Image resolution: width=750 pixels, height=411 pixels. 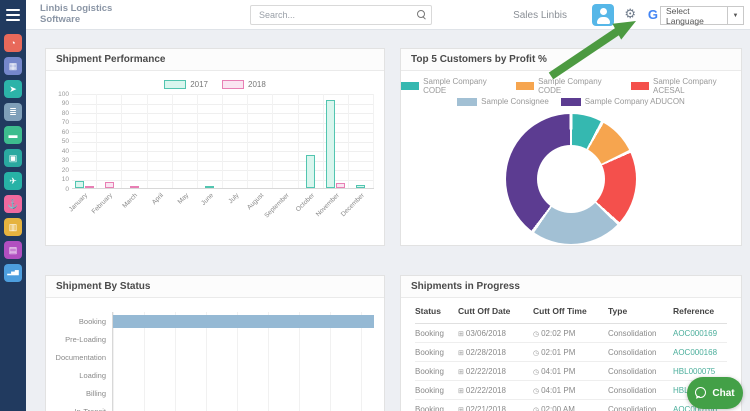 I want to click on search-input, so click(x=341, y=15).